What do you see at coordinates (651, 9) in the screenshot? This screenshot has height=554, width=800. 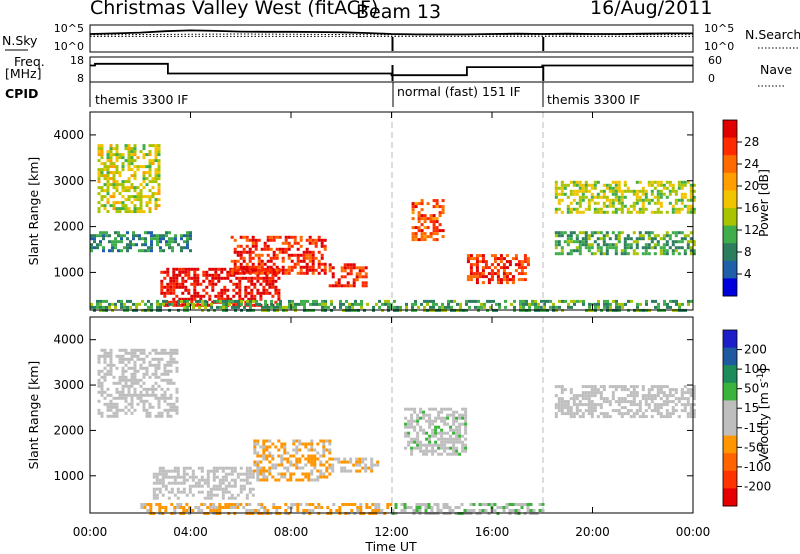 I see `date-label: 16/Aug/2011` at bounding box center [651, 9].